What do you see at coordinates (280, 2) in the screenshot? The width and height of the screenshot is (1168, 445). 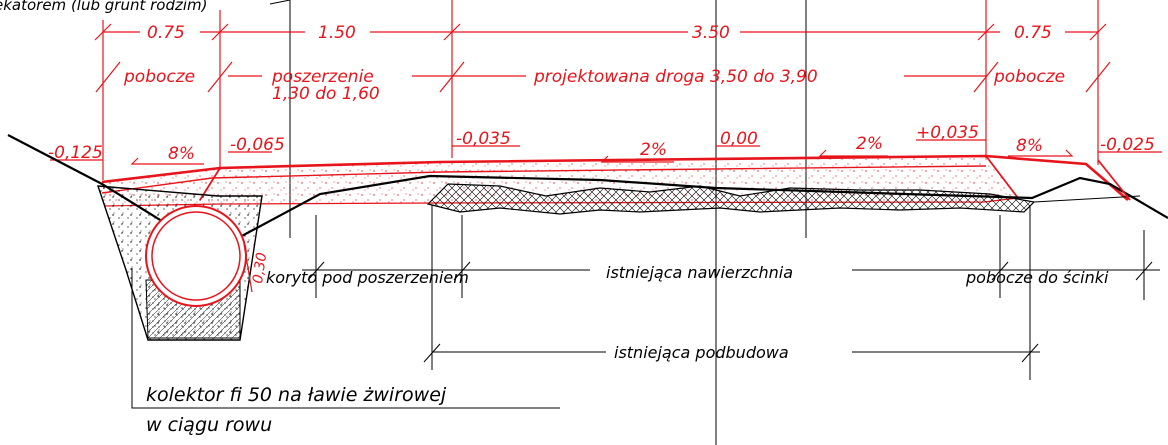 I see `header-leader-line` at bounding box center [280, 2].